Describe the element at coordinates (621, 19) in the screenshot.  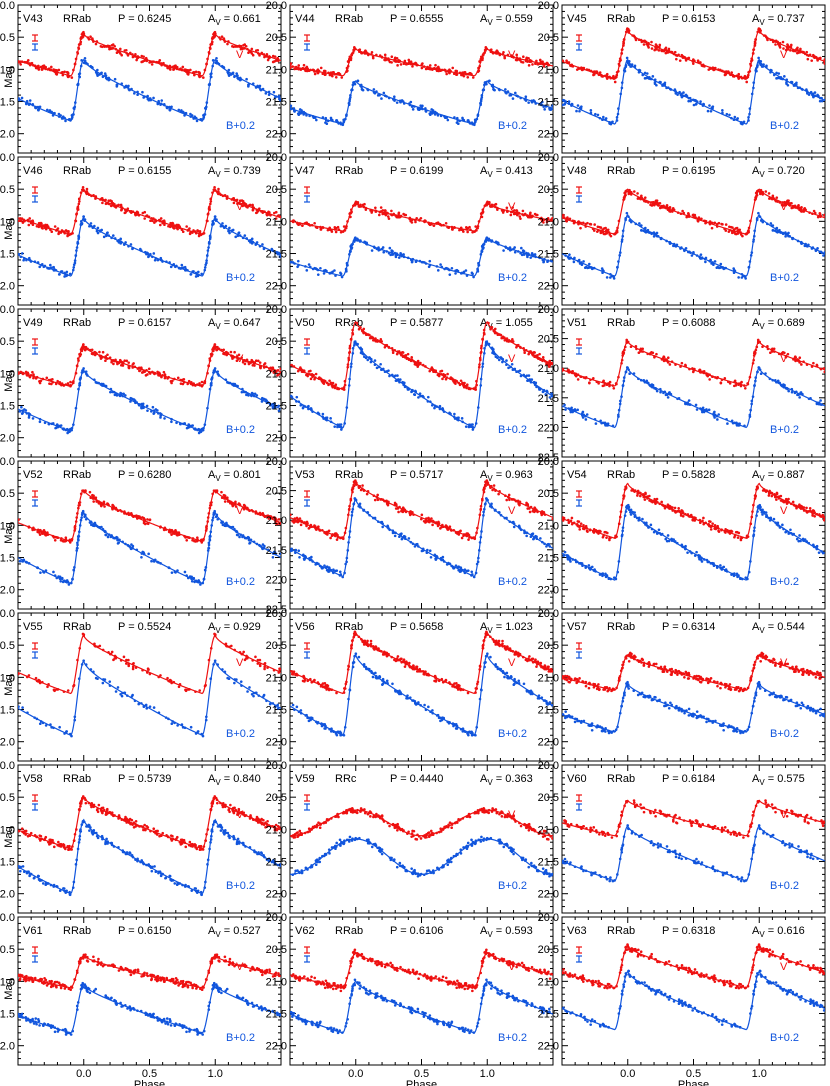
I see `variable-type: RRab` at that location.